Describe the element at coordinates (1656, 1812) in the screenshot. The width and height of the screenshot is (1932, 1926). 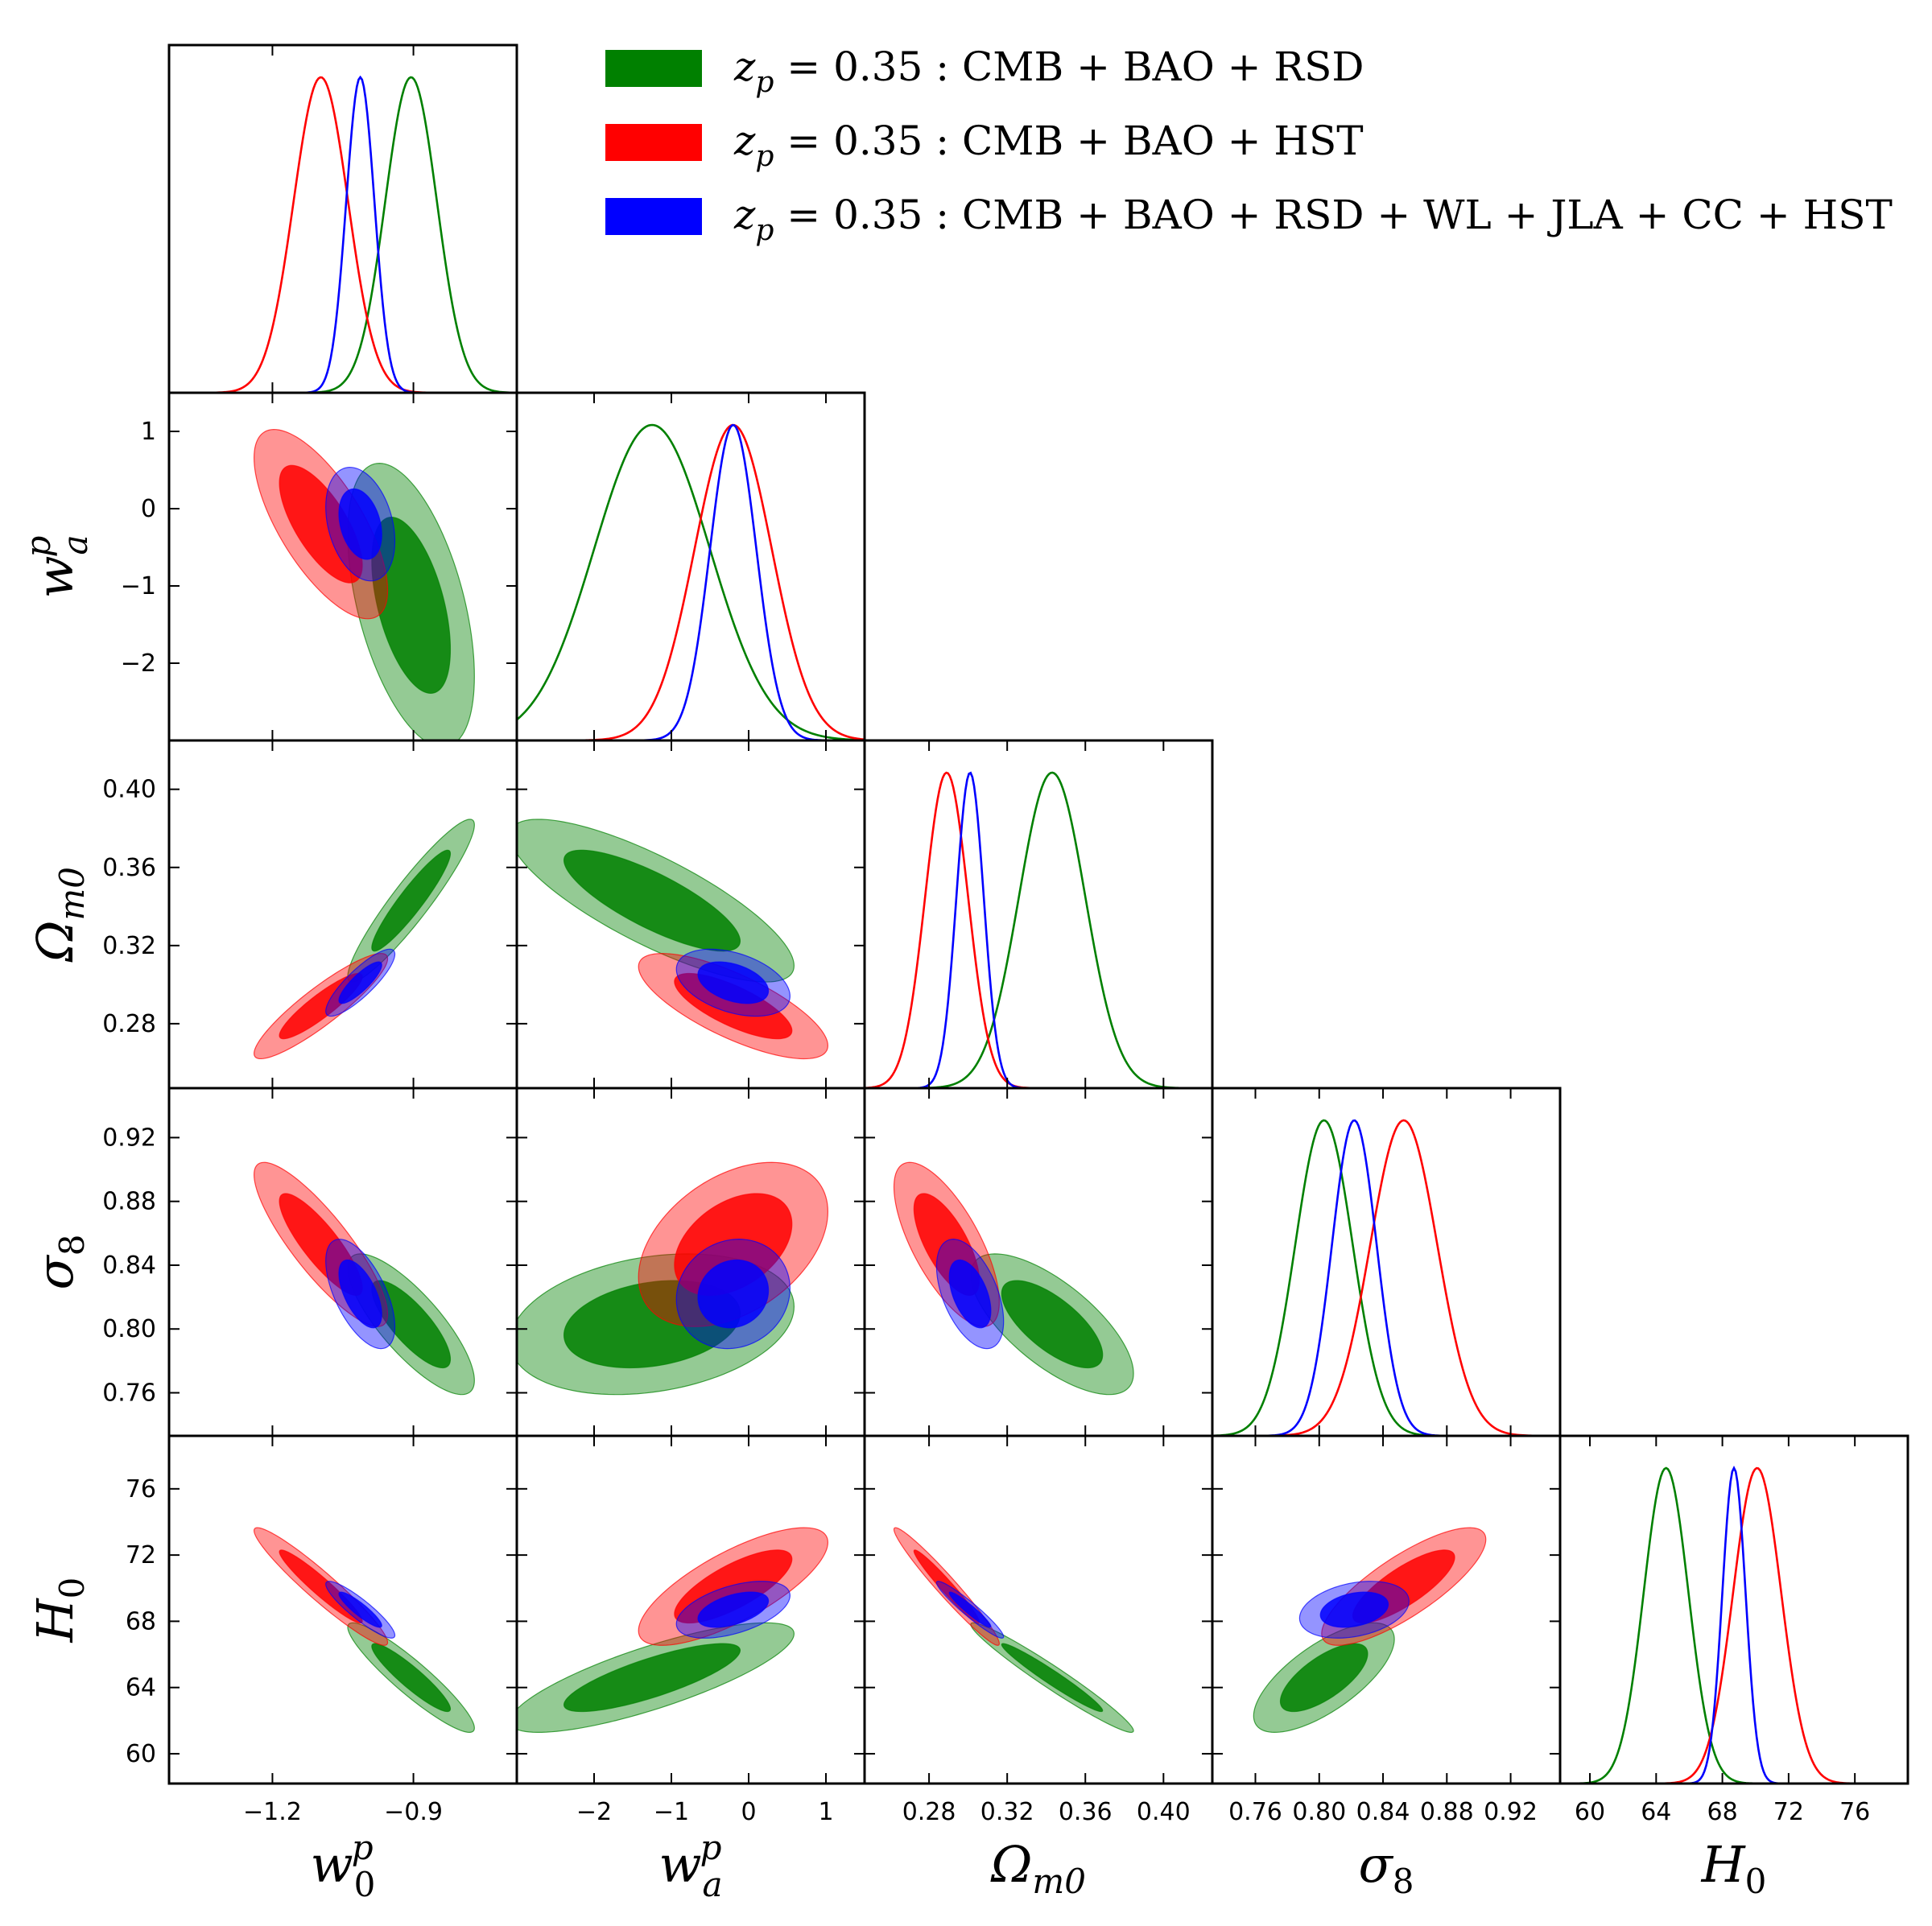
I see `x-tick-label-h0: 64` at that location.